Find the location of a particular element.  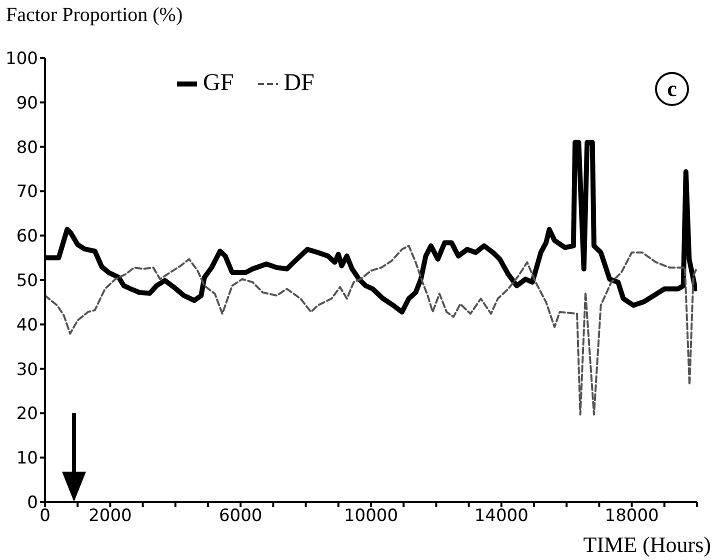

y-tick-label: 70 is located at coordinates (27, 192).